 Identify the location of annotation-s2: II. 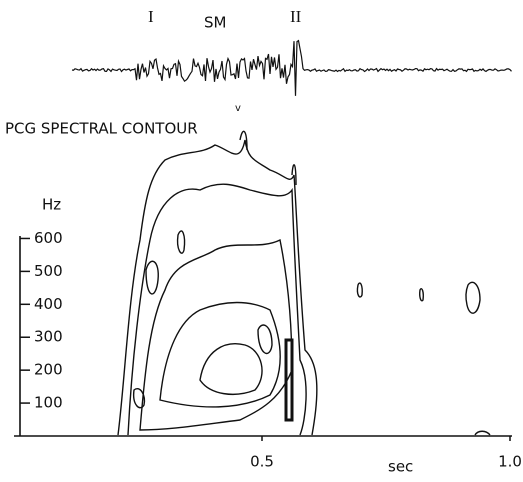
(296, 16).